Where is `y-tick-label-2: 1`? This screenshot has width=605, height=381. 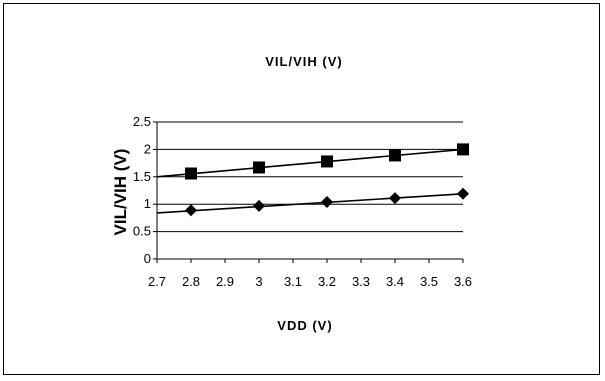
y-tick-label-2: 1 is located at coordinates (147, 203).